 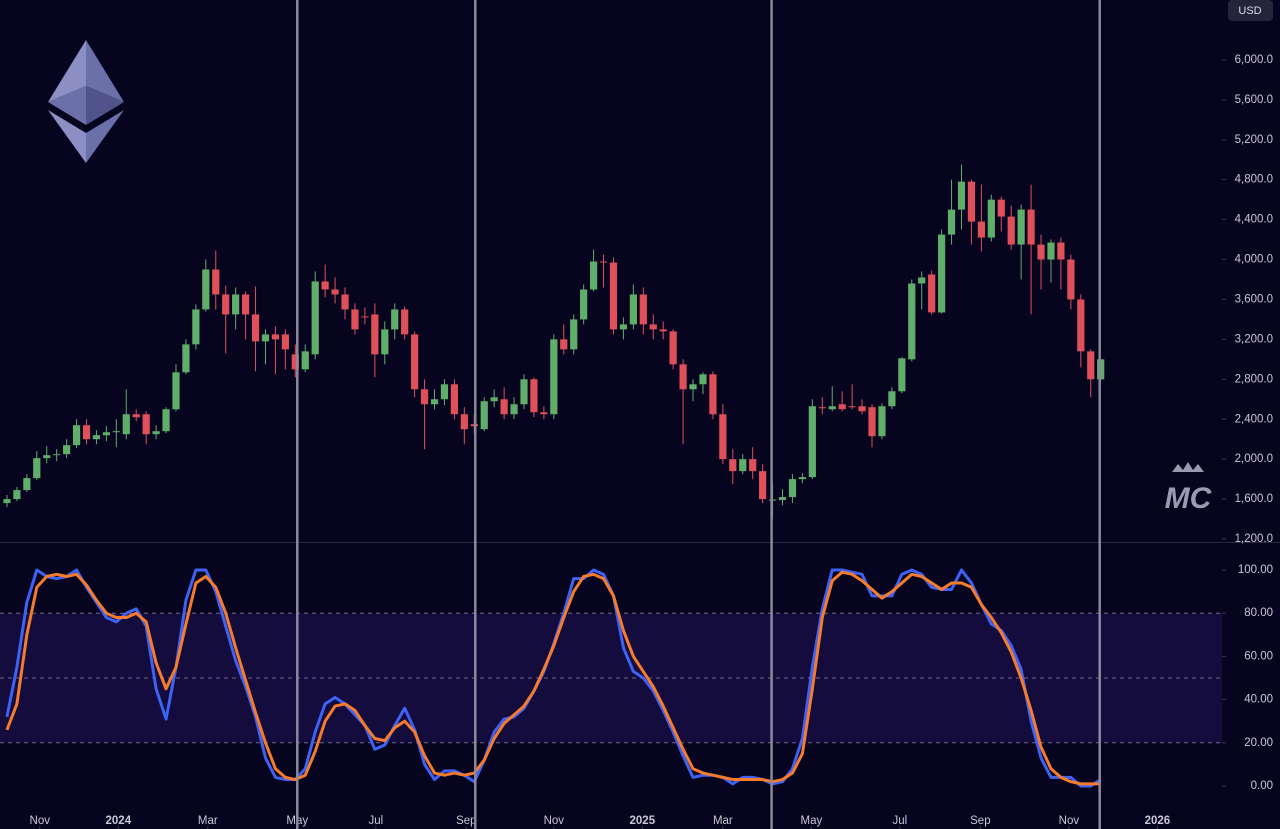 What do you see at coordinates (1254, 299) in the screenshot?
I see `y-tick-label: 3,600.0` at bounding box center [1254, 299].